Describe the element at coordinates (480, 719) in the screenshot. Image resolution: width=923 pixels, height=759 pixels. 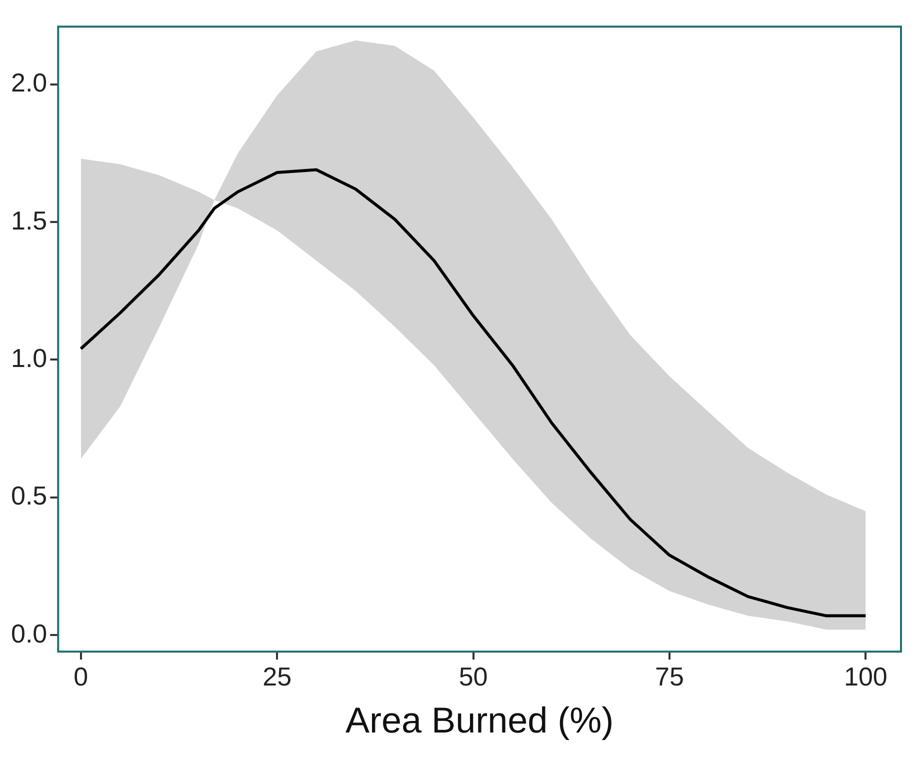
I see `x-axis-title: Area Burned (%)` at that location.